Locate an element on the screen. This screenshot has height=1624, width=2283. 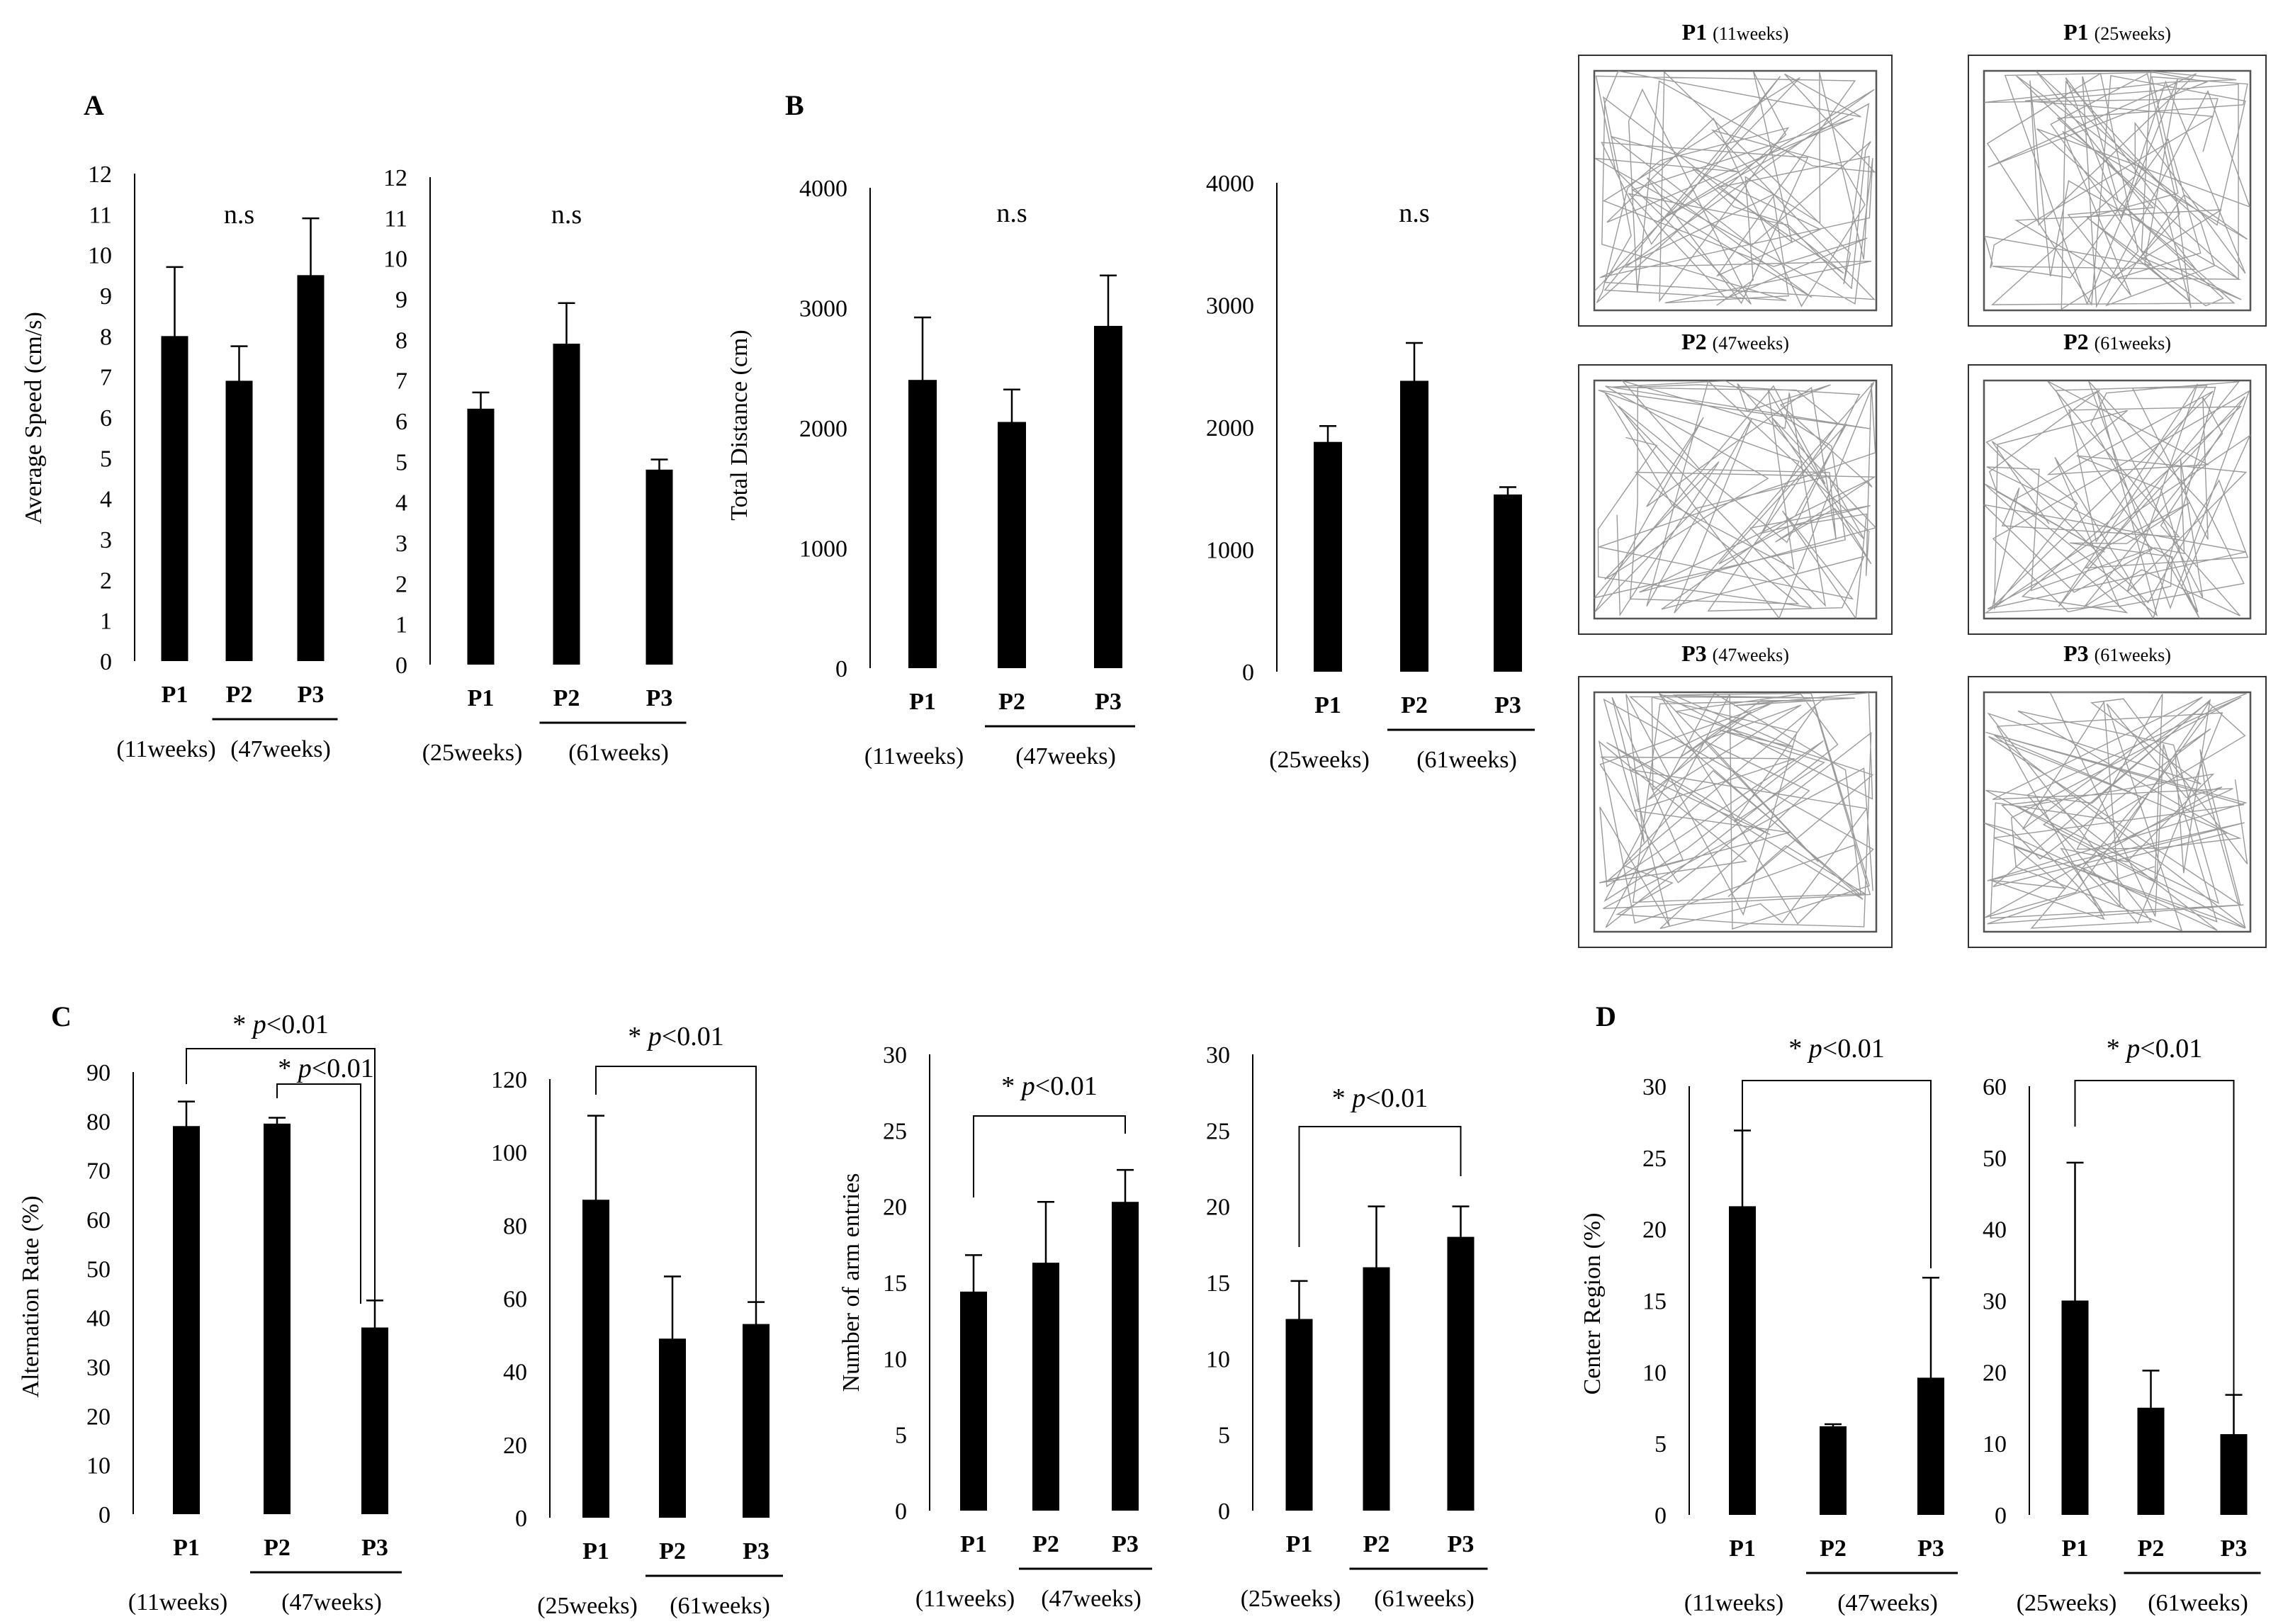
y-tick-label: 3 is located at coordinates (106, 540).